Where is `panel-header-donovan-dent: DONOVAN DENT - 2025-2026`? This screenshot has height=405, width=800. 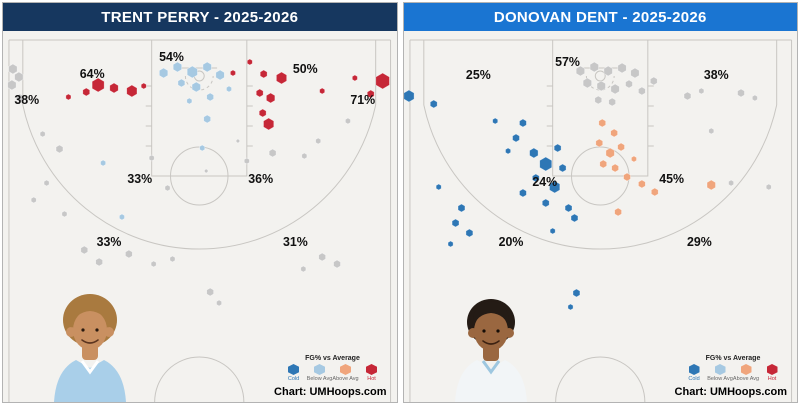 panel-header-donovan-dent: DONOVAN DENT - 2025-2026 is located at coordinates (600, 17).